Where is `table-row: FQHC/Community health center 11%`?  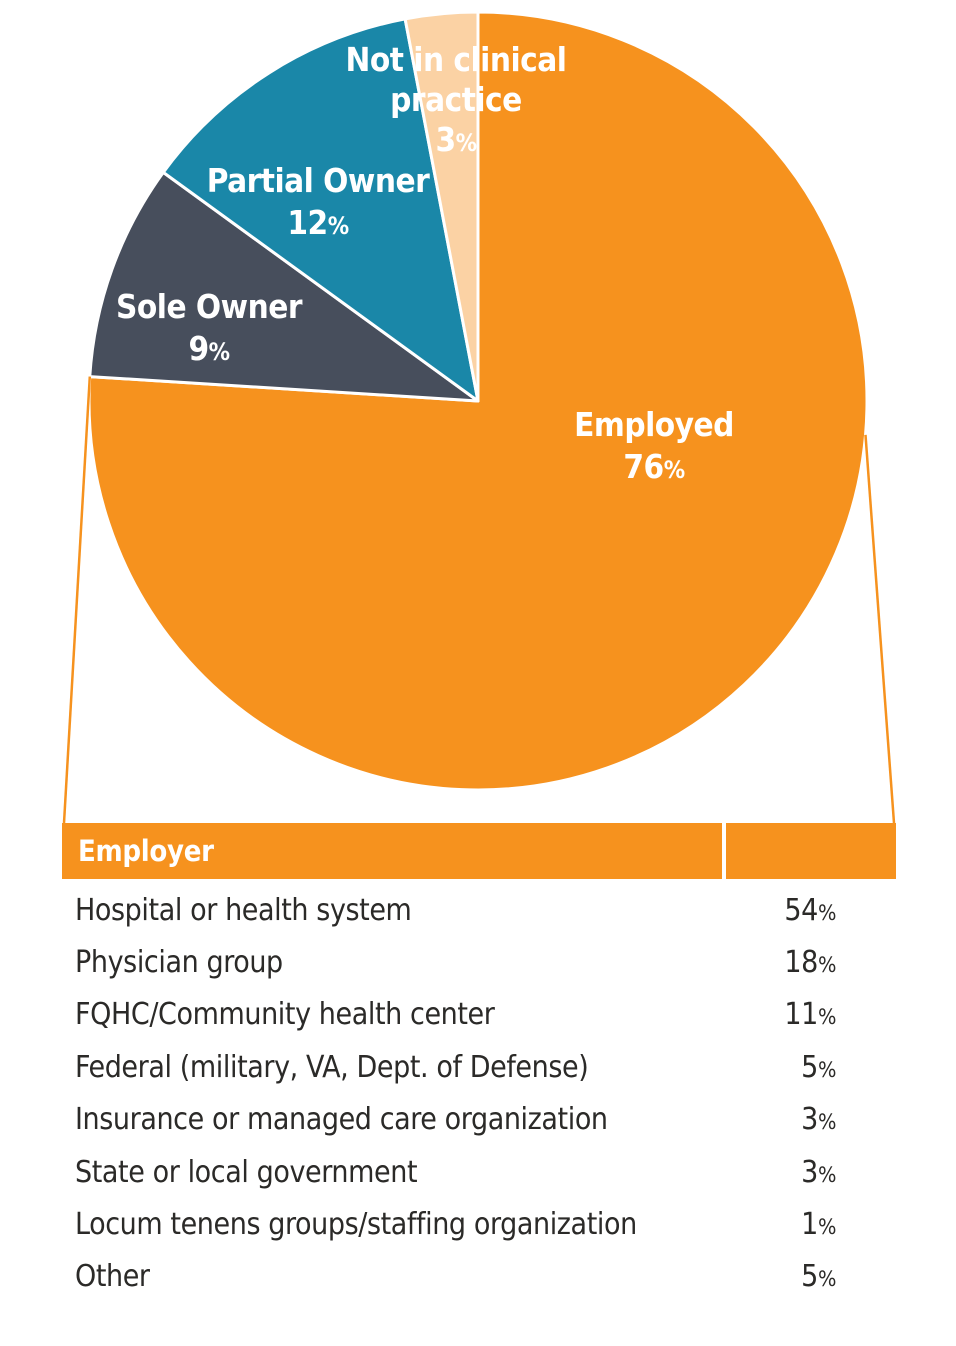 table-row: FQHC/Community health center 11% is located at coordinates (479, 1015).